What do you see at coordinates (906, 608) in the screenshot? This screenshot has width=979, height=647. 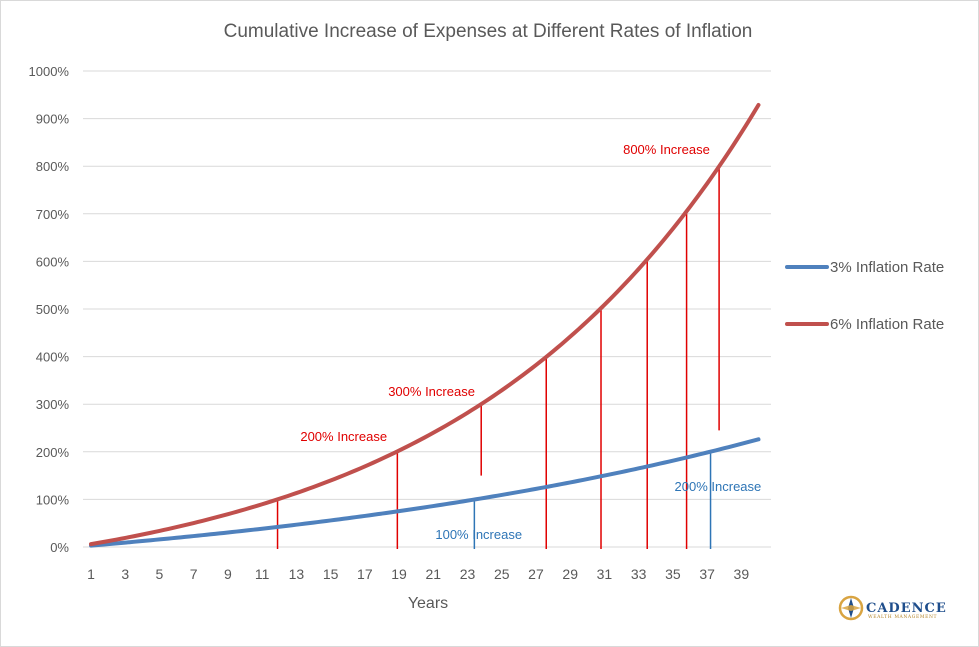 I see `logo-name: CADENCE` at bounding box center [906, 608].